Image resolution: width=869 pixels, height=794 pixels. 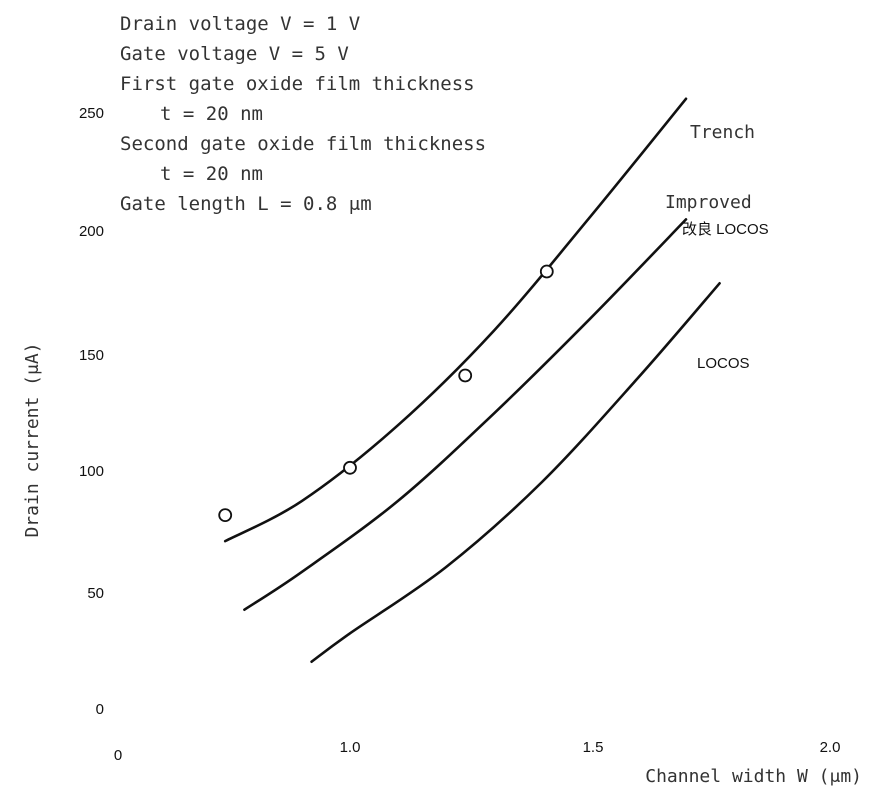 What do you see at coordinates (717, 215) in the screenshot?
I see `series-label-improved: Improved 改良 LOCOS` at bounding box center [717, 215].